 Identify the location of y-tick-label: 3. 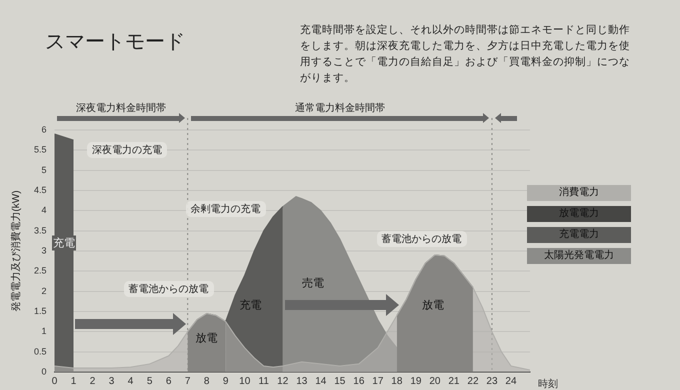
(44, 250).